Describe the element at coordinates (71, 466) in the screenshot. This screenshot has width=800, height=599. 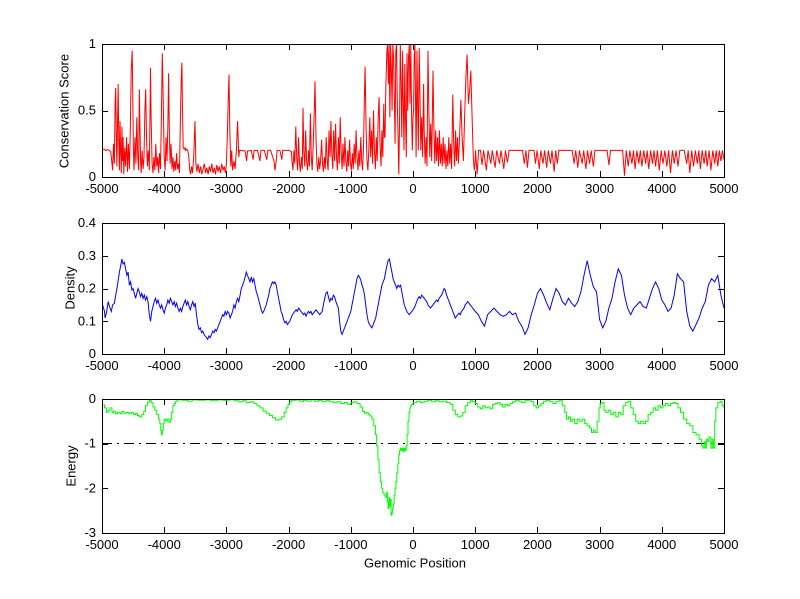
I see `ylabel-energy: Energy` at that location.